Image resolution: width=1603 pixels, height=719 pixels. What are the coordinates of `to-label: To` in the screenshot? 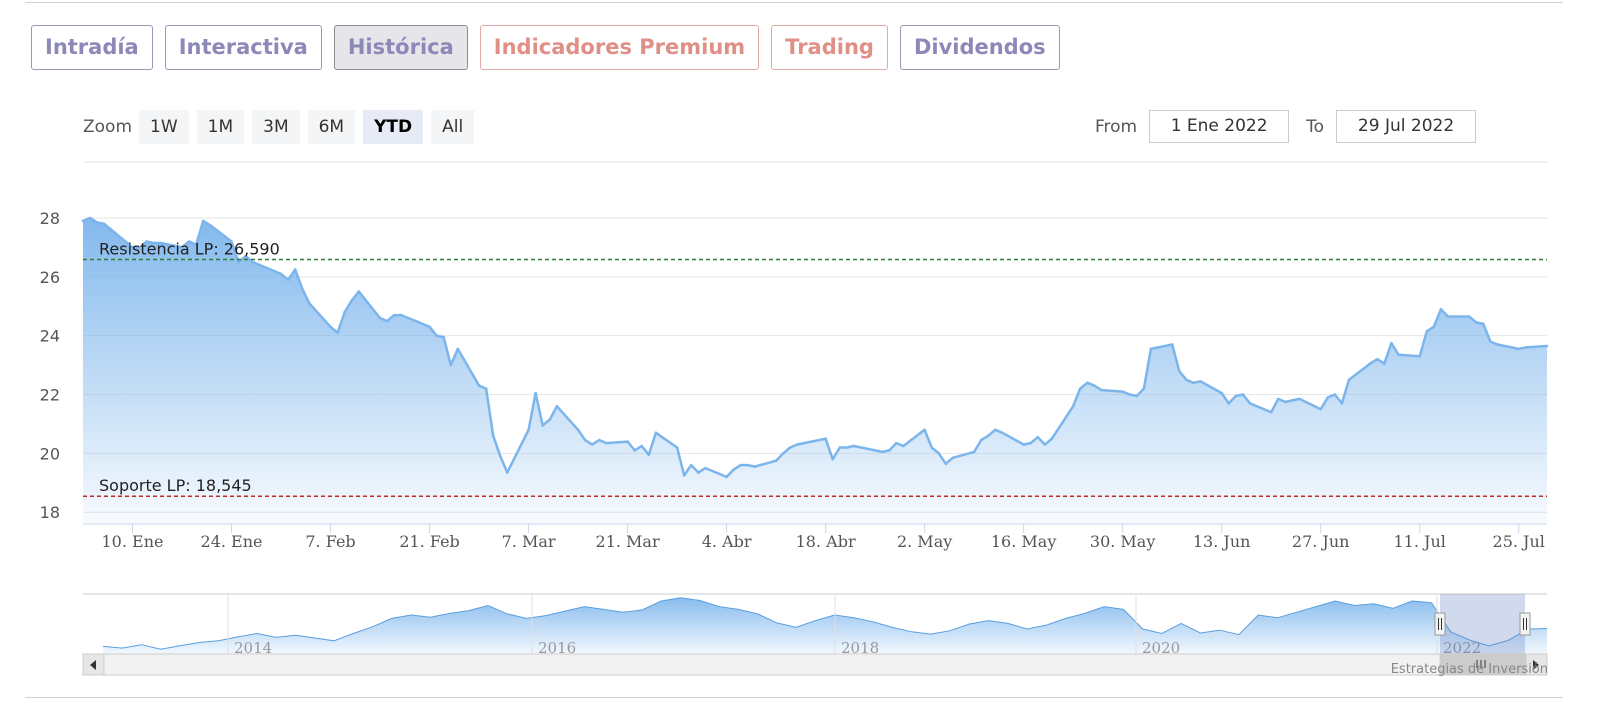 It's located at (1315, 126).